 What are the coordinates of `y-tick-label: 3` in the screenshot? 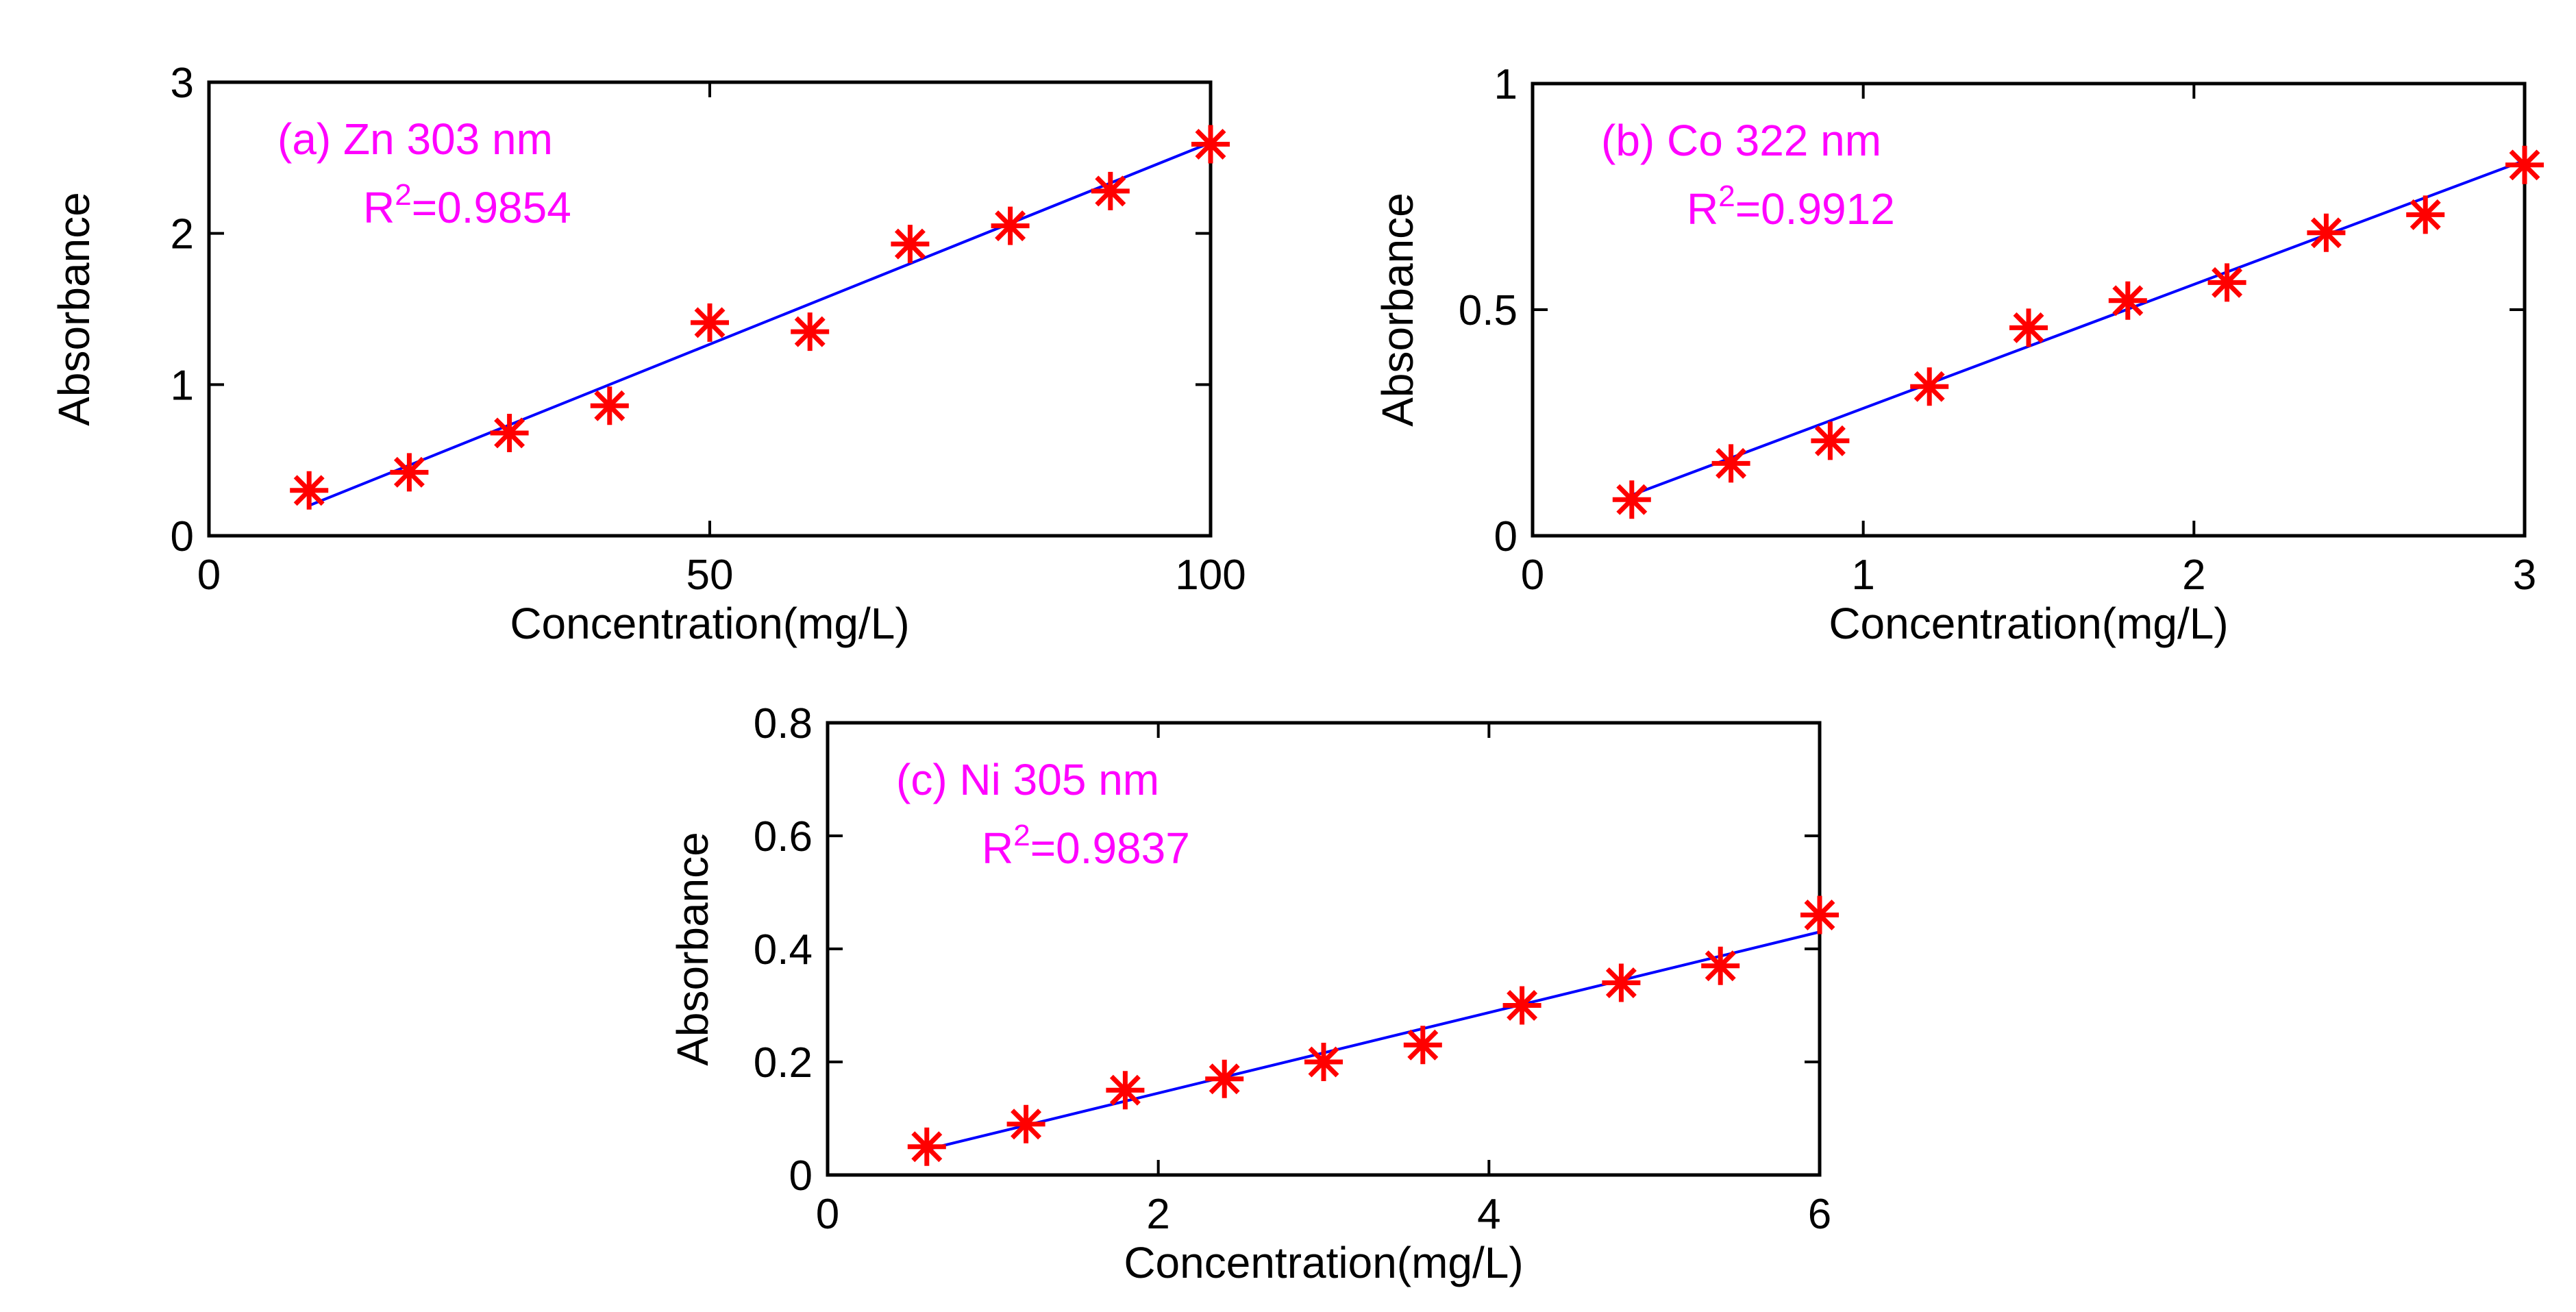 It's located at (182, 84).